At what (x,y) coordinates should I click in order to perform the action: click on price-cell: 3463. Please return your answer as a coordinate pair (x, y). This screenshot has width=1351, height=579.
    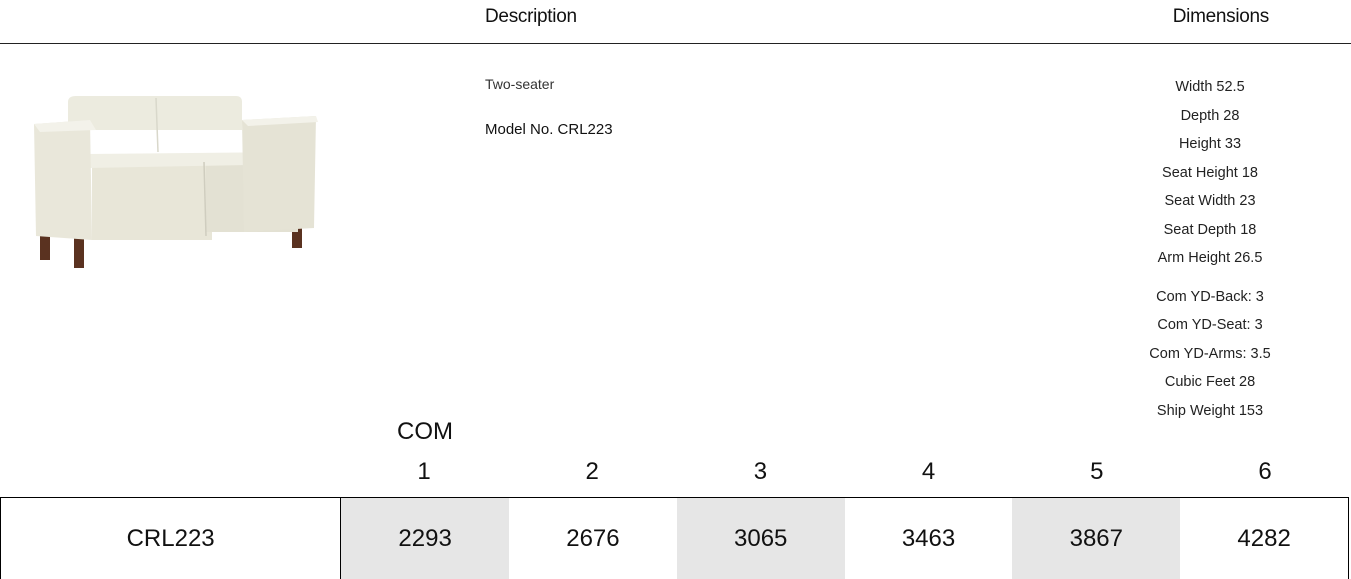
    Looking at the image, I should click on (928, 538).